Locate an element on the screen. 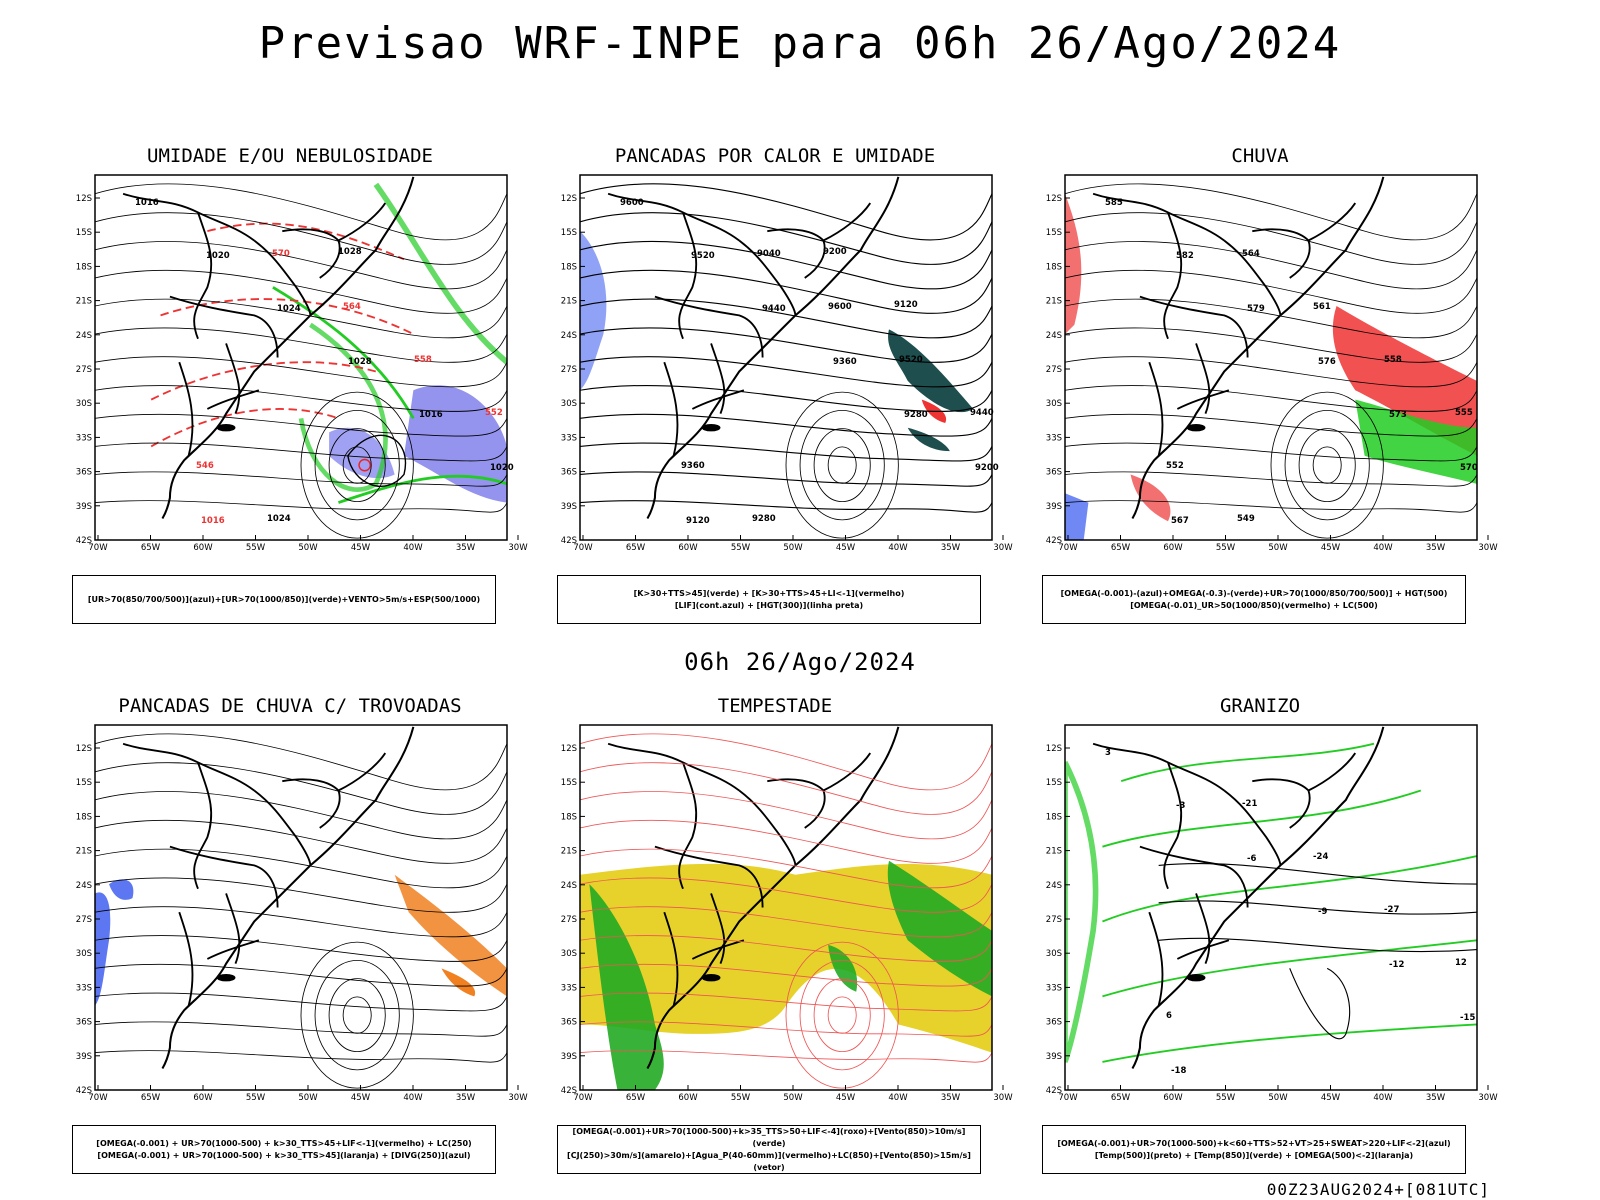  lon-label: 30W is located at coordinates (518, 548).